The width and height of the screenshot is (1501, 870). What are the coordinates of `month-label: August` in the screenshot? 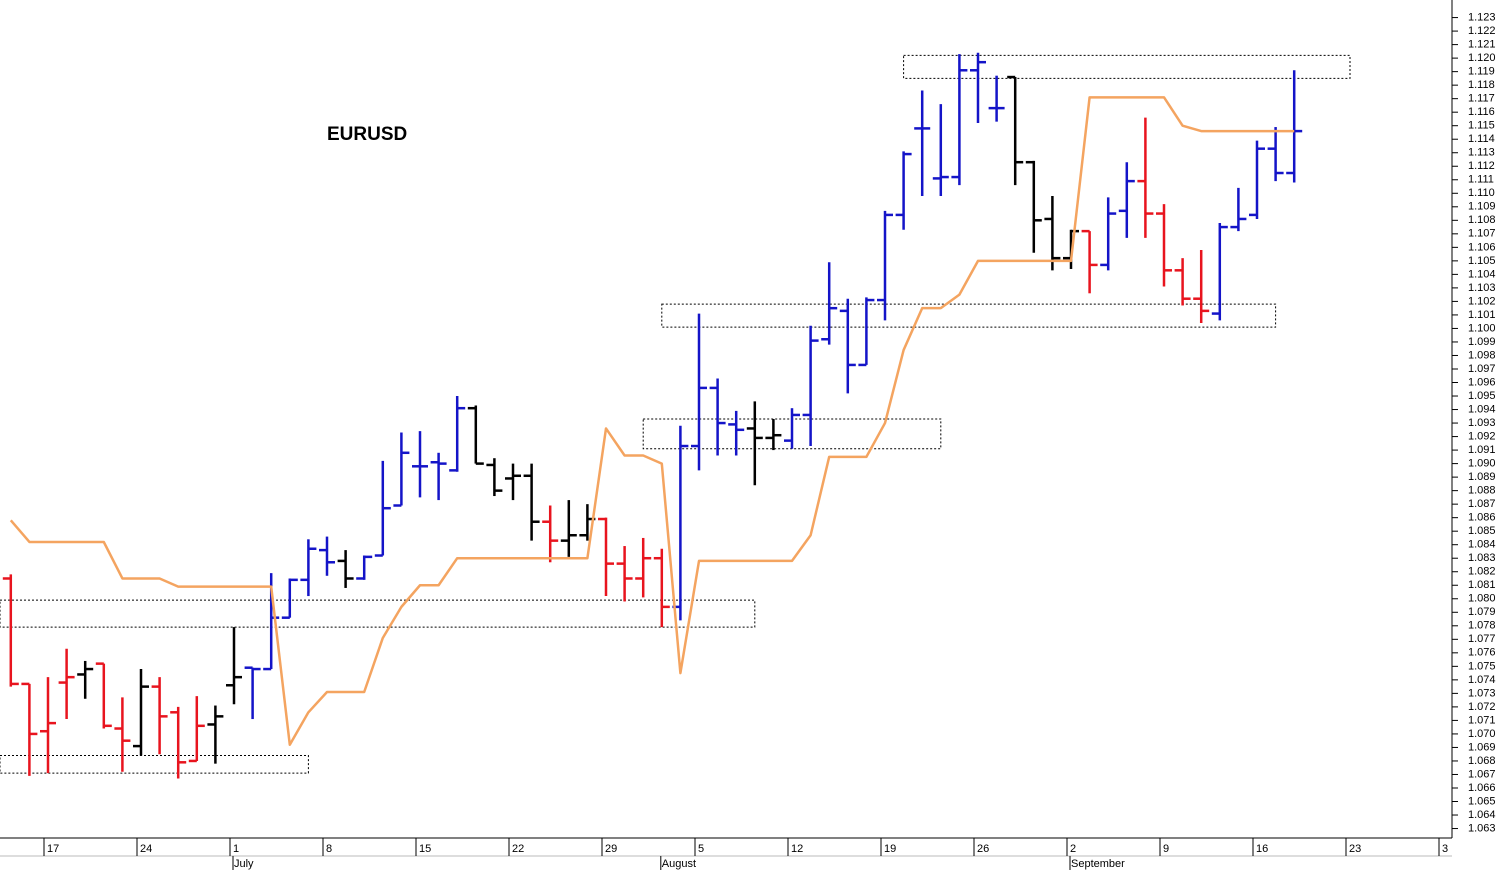 It's located at (679, 864).